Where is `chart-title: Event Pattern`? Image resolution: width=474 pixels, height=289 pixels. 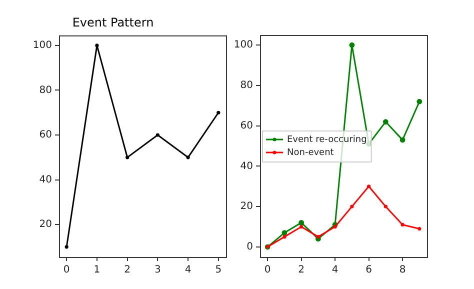
chart-title: Event Pattern is located at coordinates (113, 22).